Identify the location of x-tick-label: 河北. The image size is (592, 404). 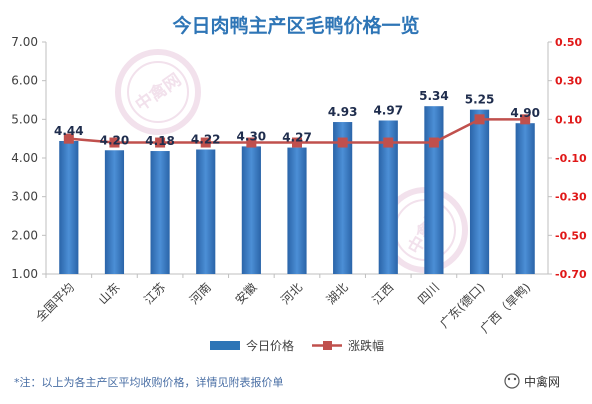
(291, 293).